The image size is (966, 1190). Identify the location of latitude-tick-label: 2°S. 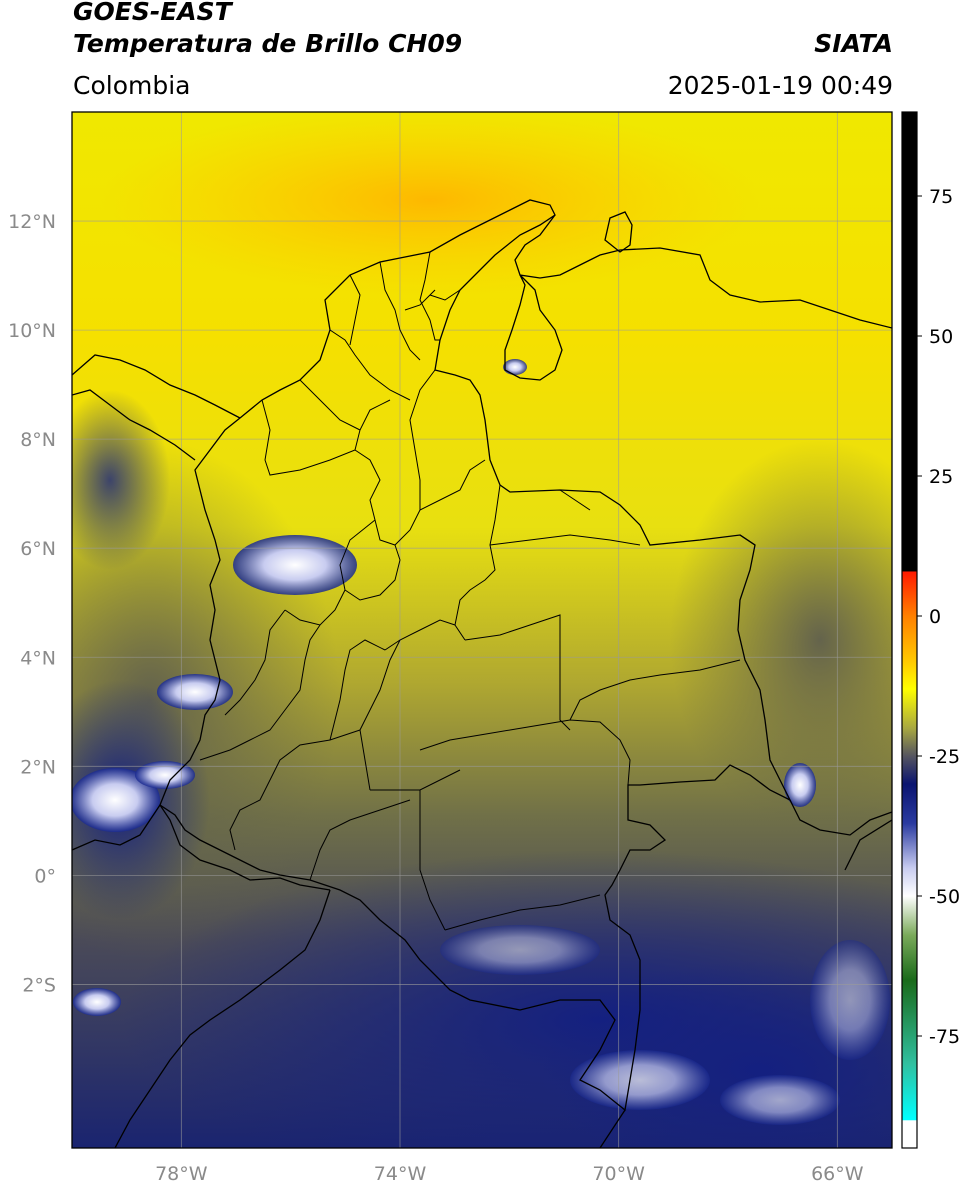
(39, 985).